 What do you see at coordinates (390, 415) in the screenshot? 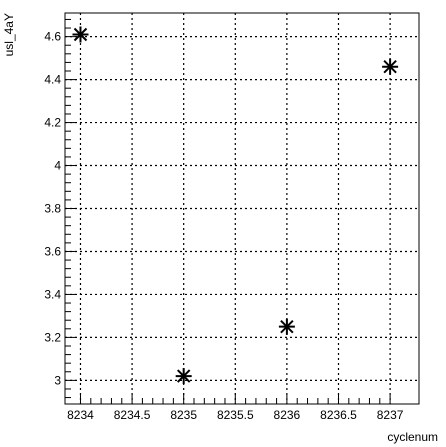
I see `x-tick-label: 8237` at bounding box center [390, 415].